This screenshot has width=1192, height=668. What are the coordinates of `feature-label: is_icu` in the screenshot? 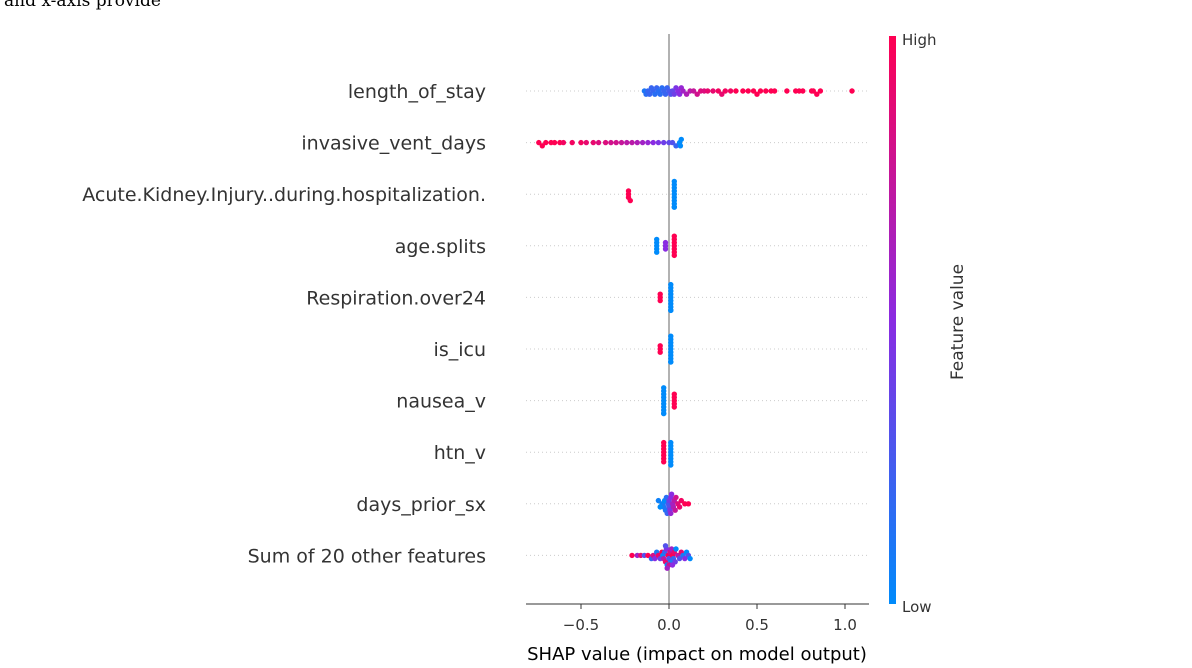 It's located at (460, 350).